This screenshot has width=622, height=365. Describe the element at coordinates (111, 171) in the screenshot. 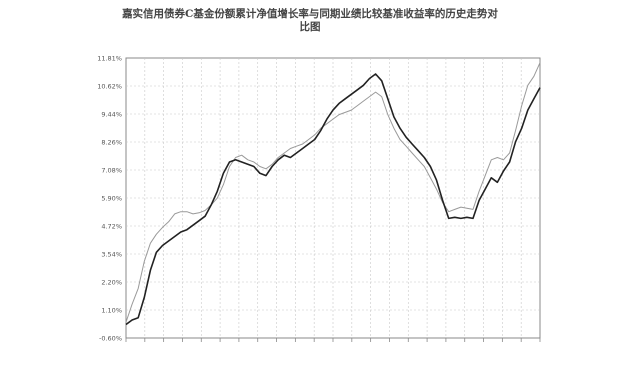

I see `y-tick-label: 7.08%` at that location.